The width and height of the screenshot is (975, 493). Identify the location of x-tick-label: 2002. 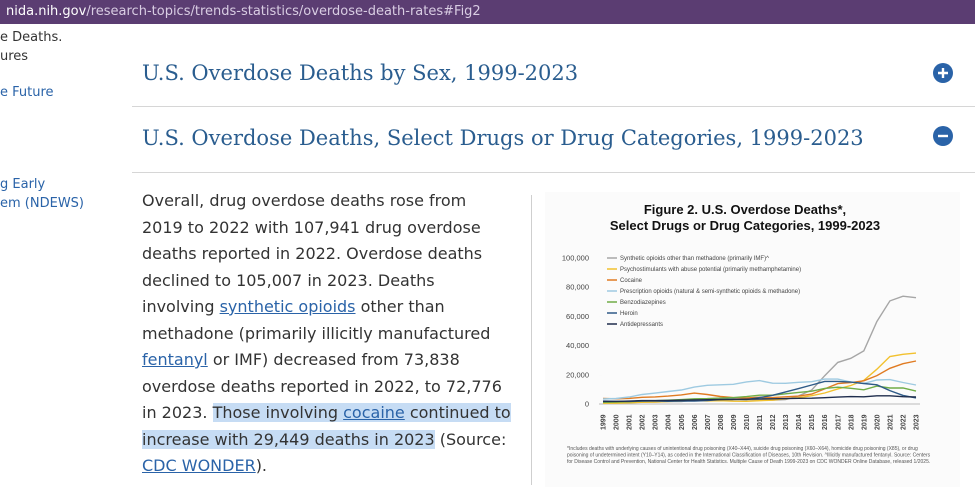
(643, 422).